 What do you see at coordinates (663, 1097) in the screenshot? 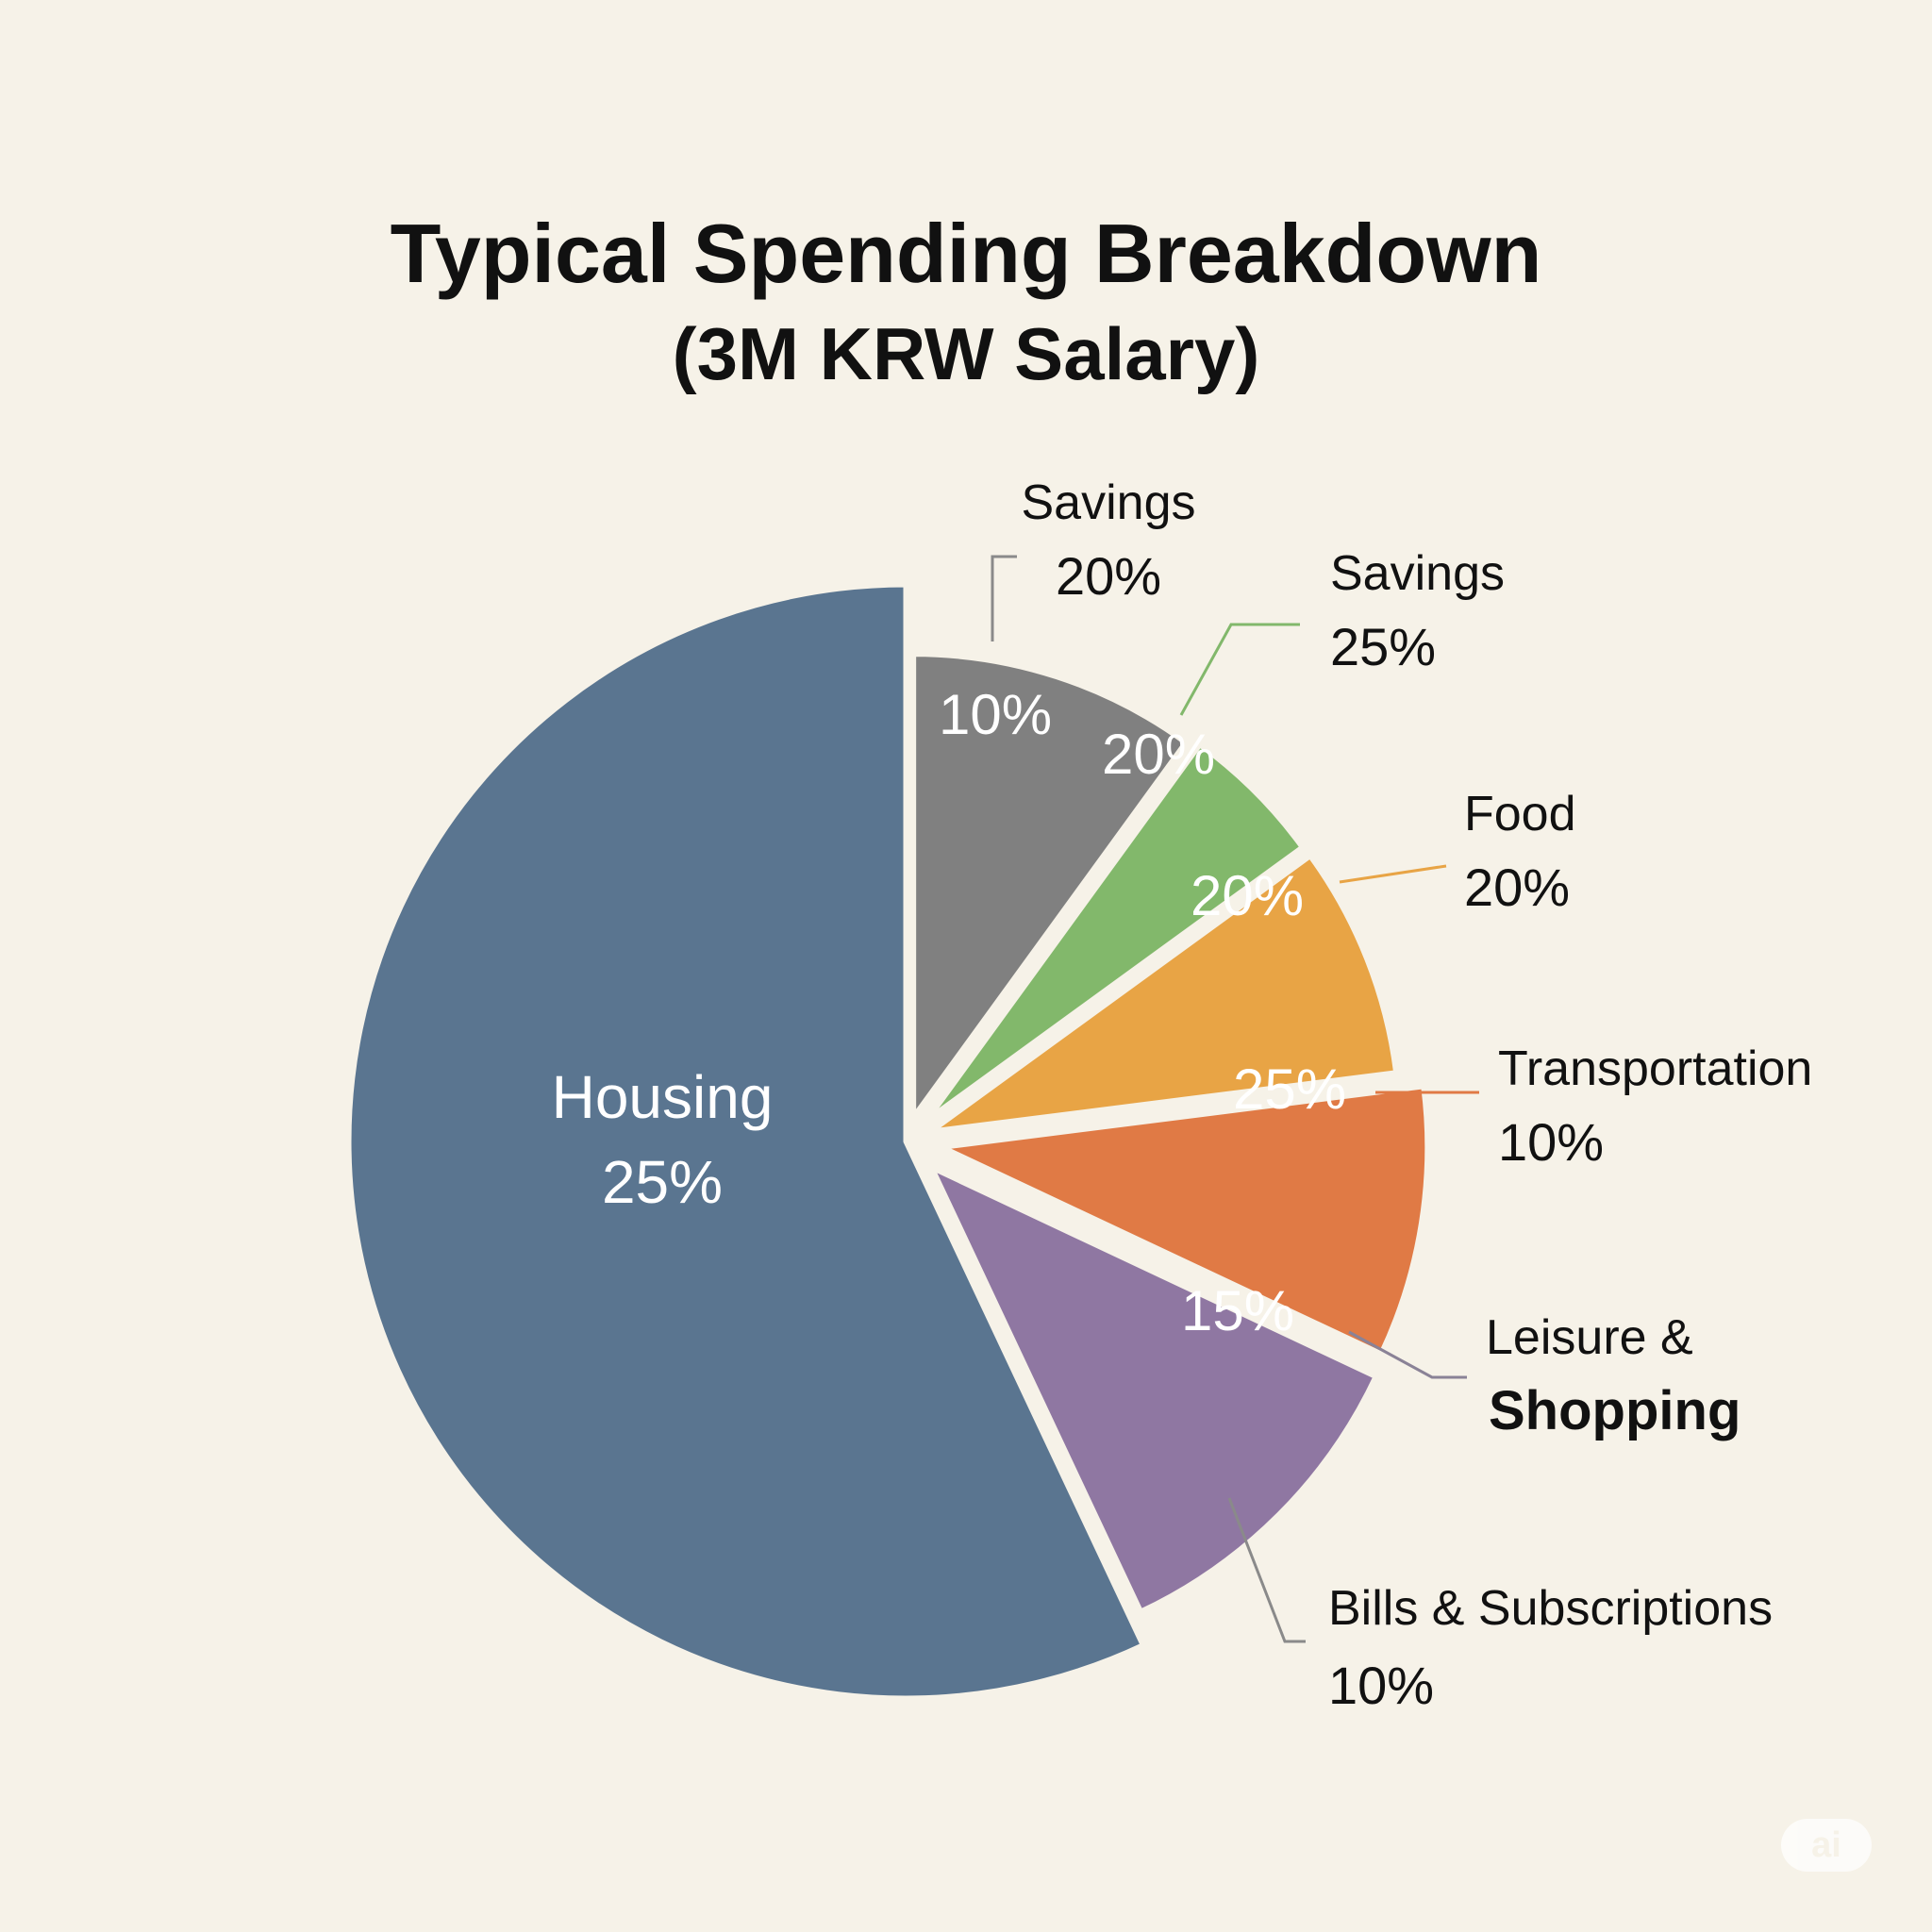
I see `slice-label-inner: Housing` at bounding box center [663, 1097].